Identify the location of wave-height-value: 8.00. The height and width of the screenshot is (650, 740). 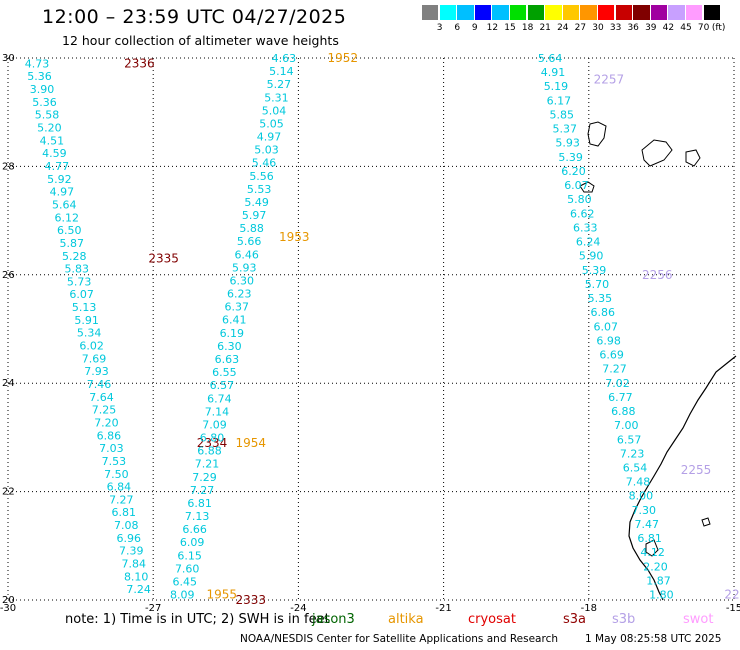
(641, 496).